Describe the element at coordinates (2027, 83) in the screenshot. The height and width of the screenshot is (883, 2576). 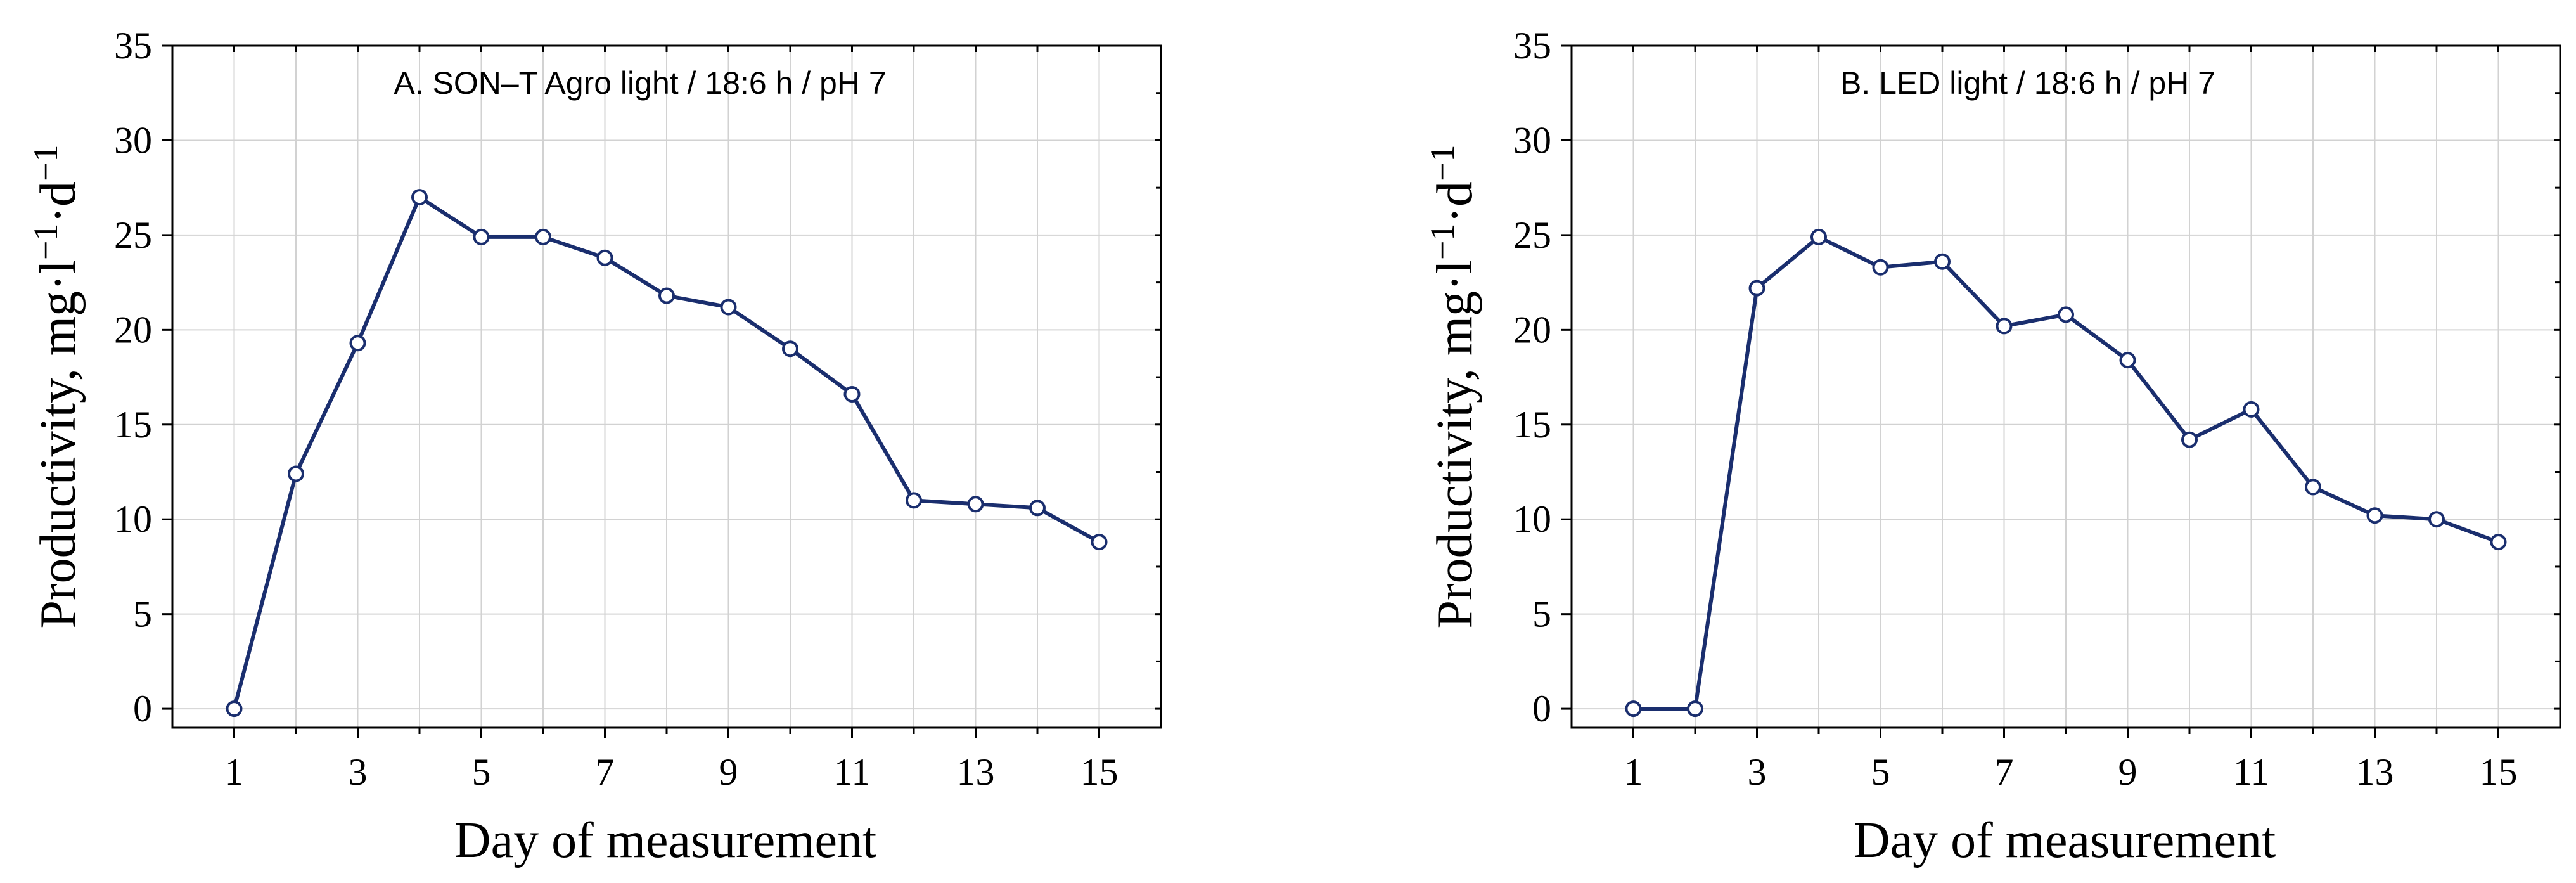
I see `panel-title: B. LED light / 18:6 h / pH 7` at that location.